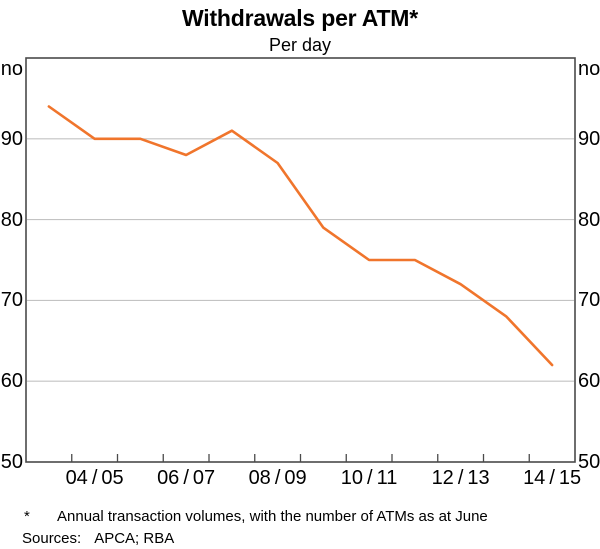 This screenshot has width=600, height=549. What do you see at coordinates (27, 516) in the screenshot?
I see `footnote-marker: *` at bounding box center [27, 516].